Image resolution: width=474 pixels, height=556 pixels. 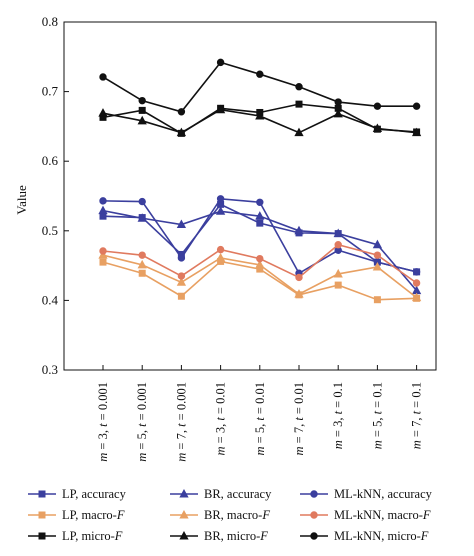 I want to click on legend-label: BR, accuracy, so click(x=238, y=494).